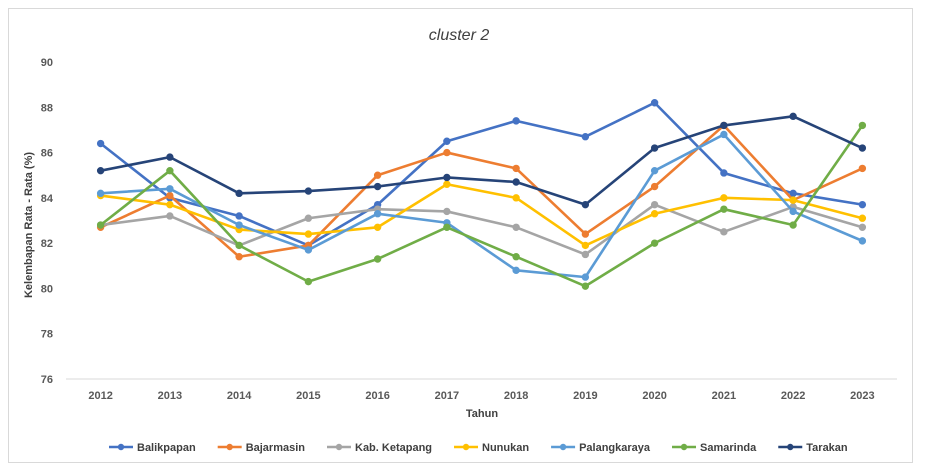 The image size is (927, 467). Describe the element at coordinates (47, 199) in the screenshot. I see `y-tick-label: 84` at that location.